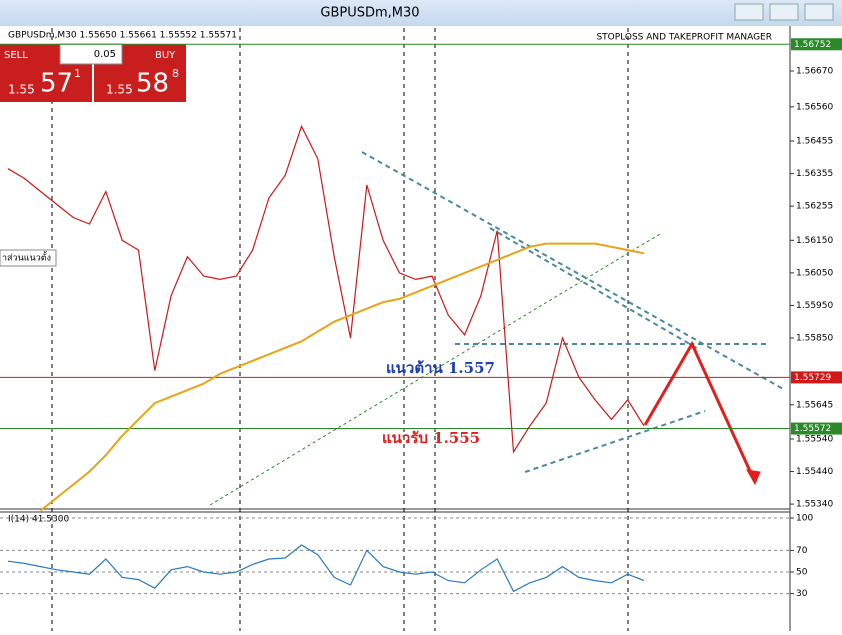 The width and height of the screenshot is (842, 635). Describe the element at coordinates (814, 505) in the screenshot. I see `y-tick-label: 1.55340` at that location.